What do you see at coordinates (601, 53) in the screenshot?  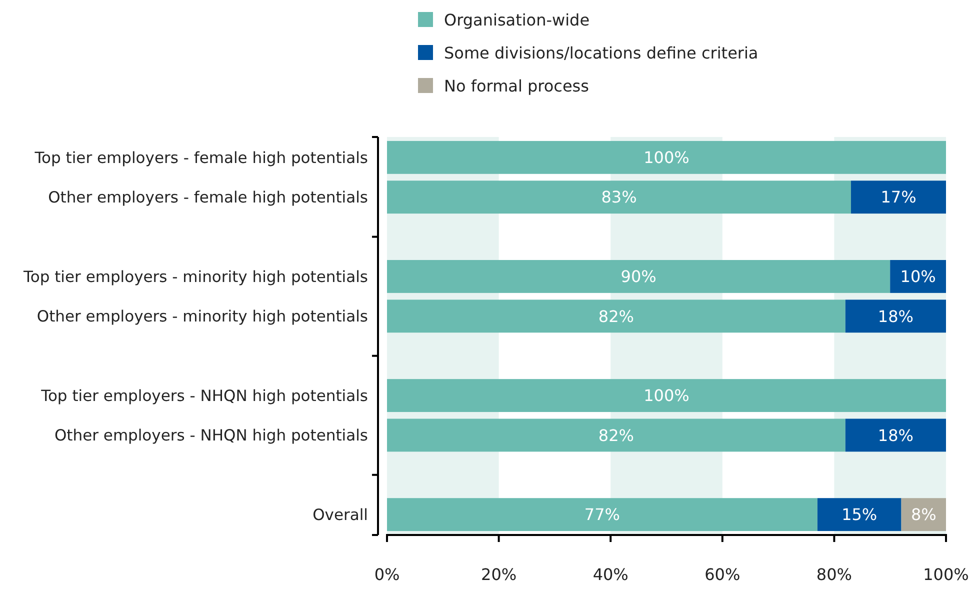 I see `legend-label: Some divisions/locations define criteria` at bounding box center [601, 53].